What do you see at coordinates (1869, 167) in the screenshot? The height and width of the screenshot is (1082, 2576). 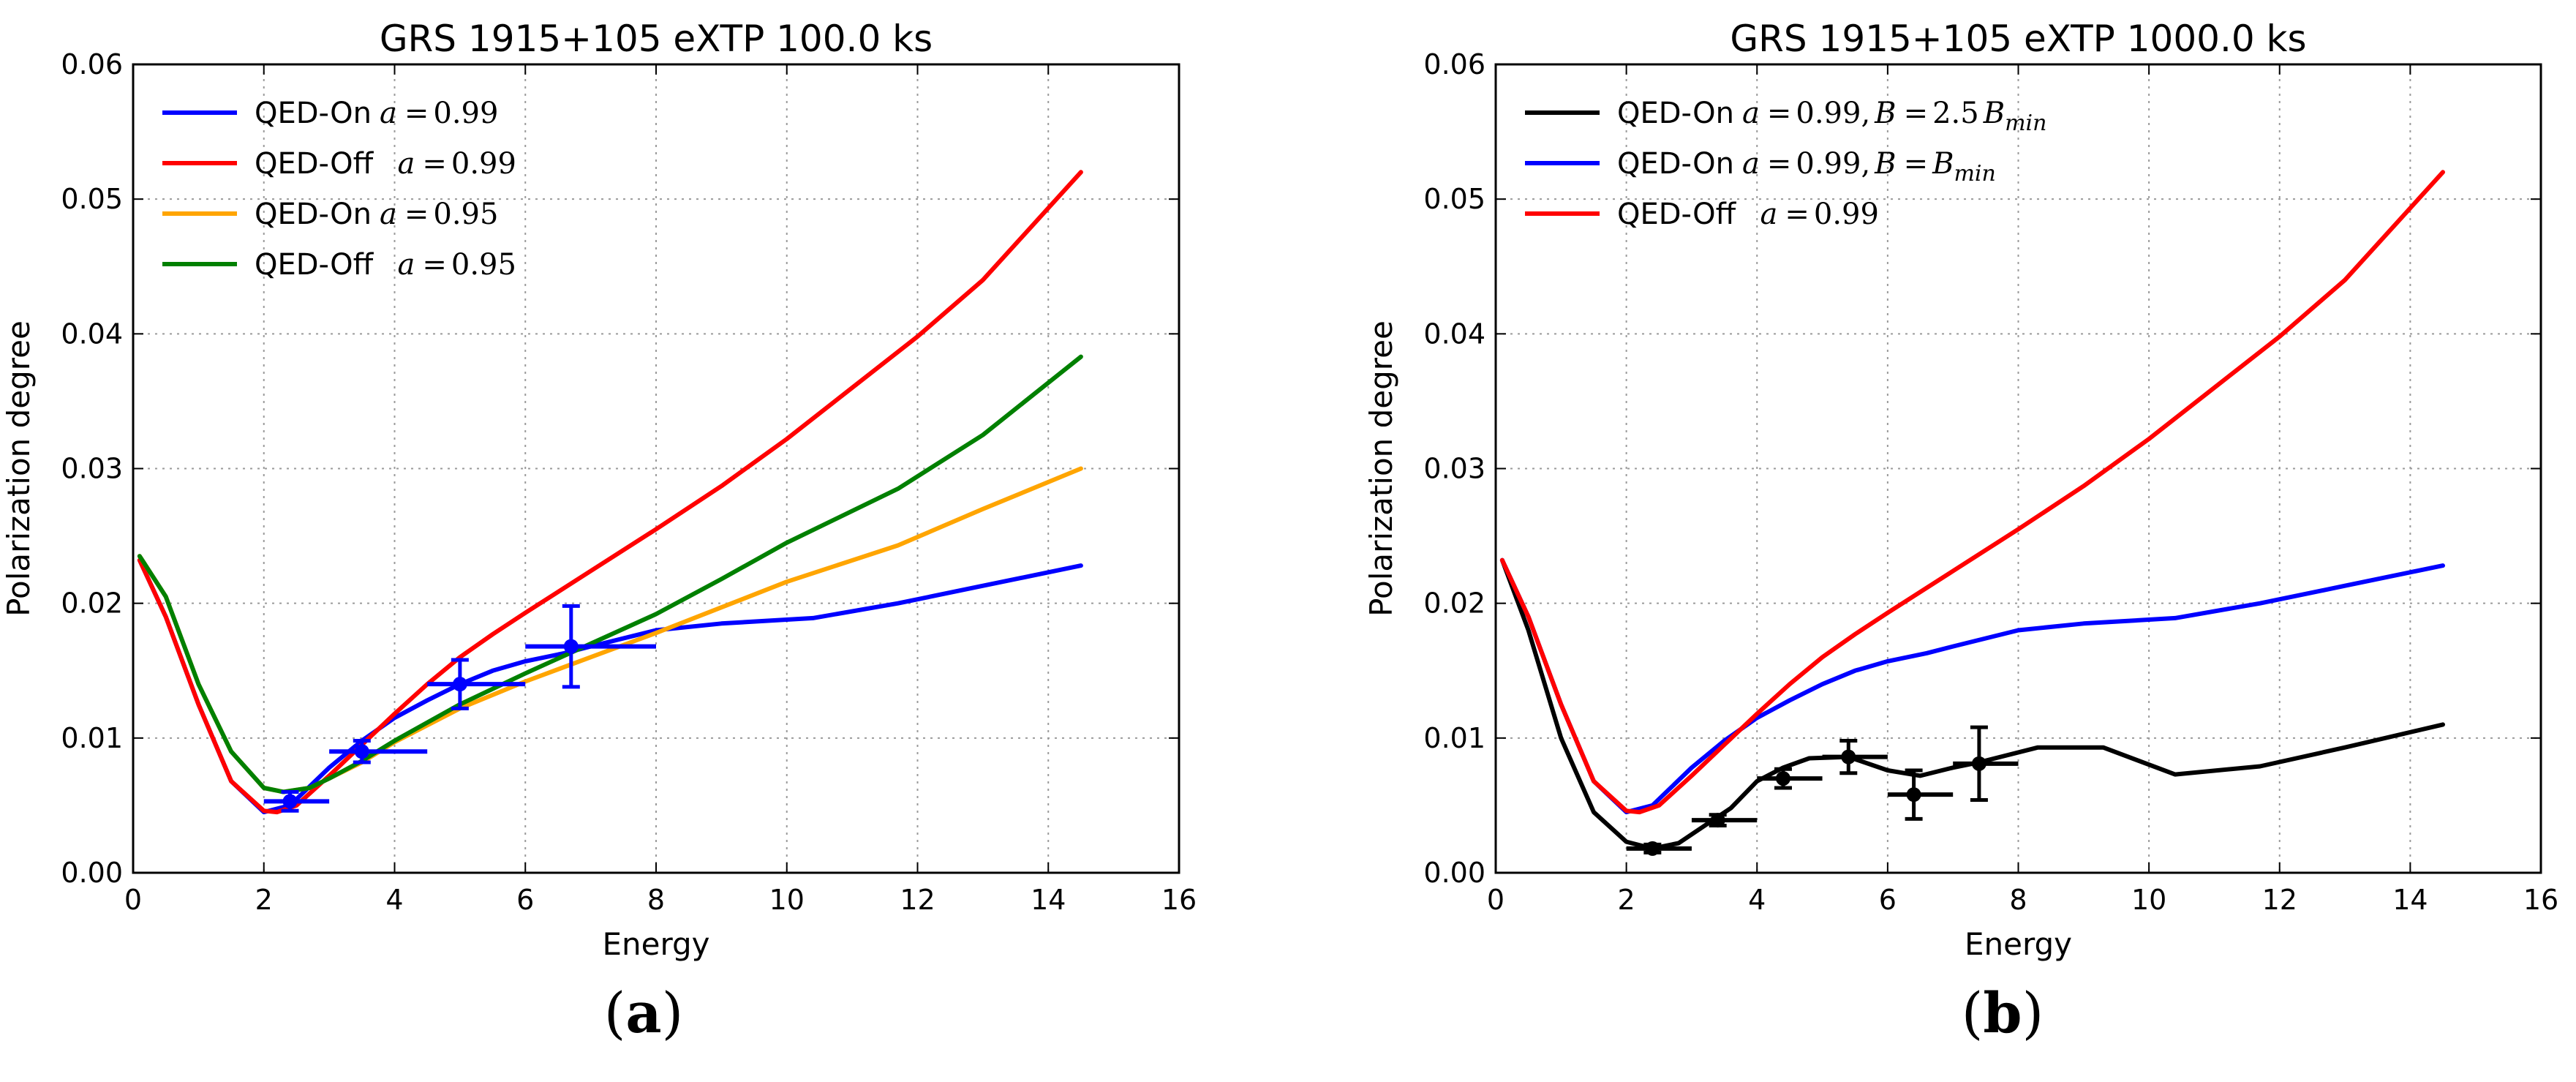 I see `legend-math: a = 0.99, B = Bmin` at bounding box center [1869, 167].